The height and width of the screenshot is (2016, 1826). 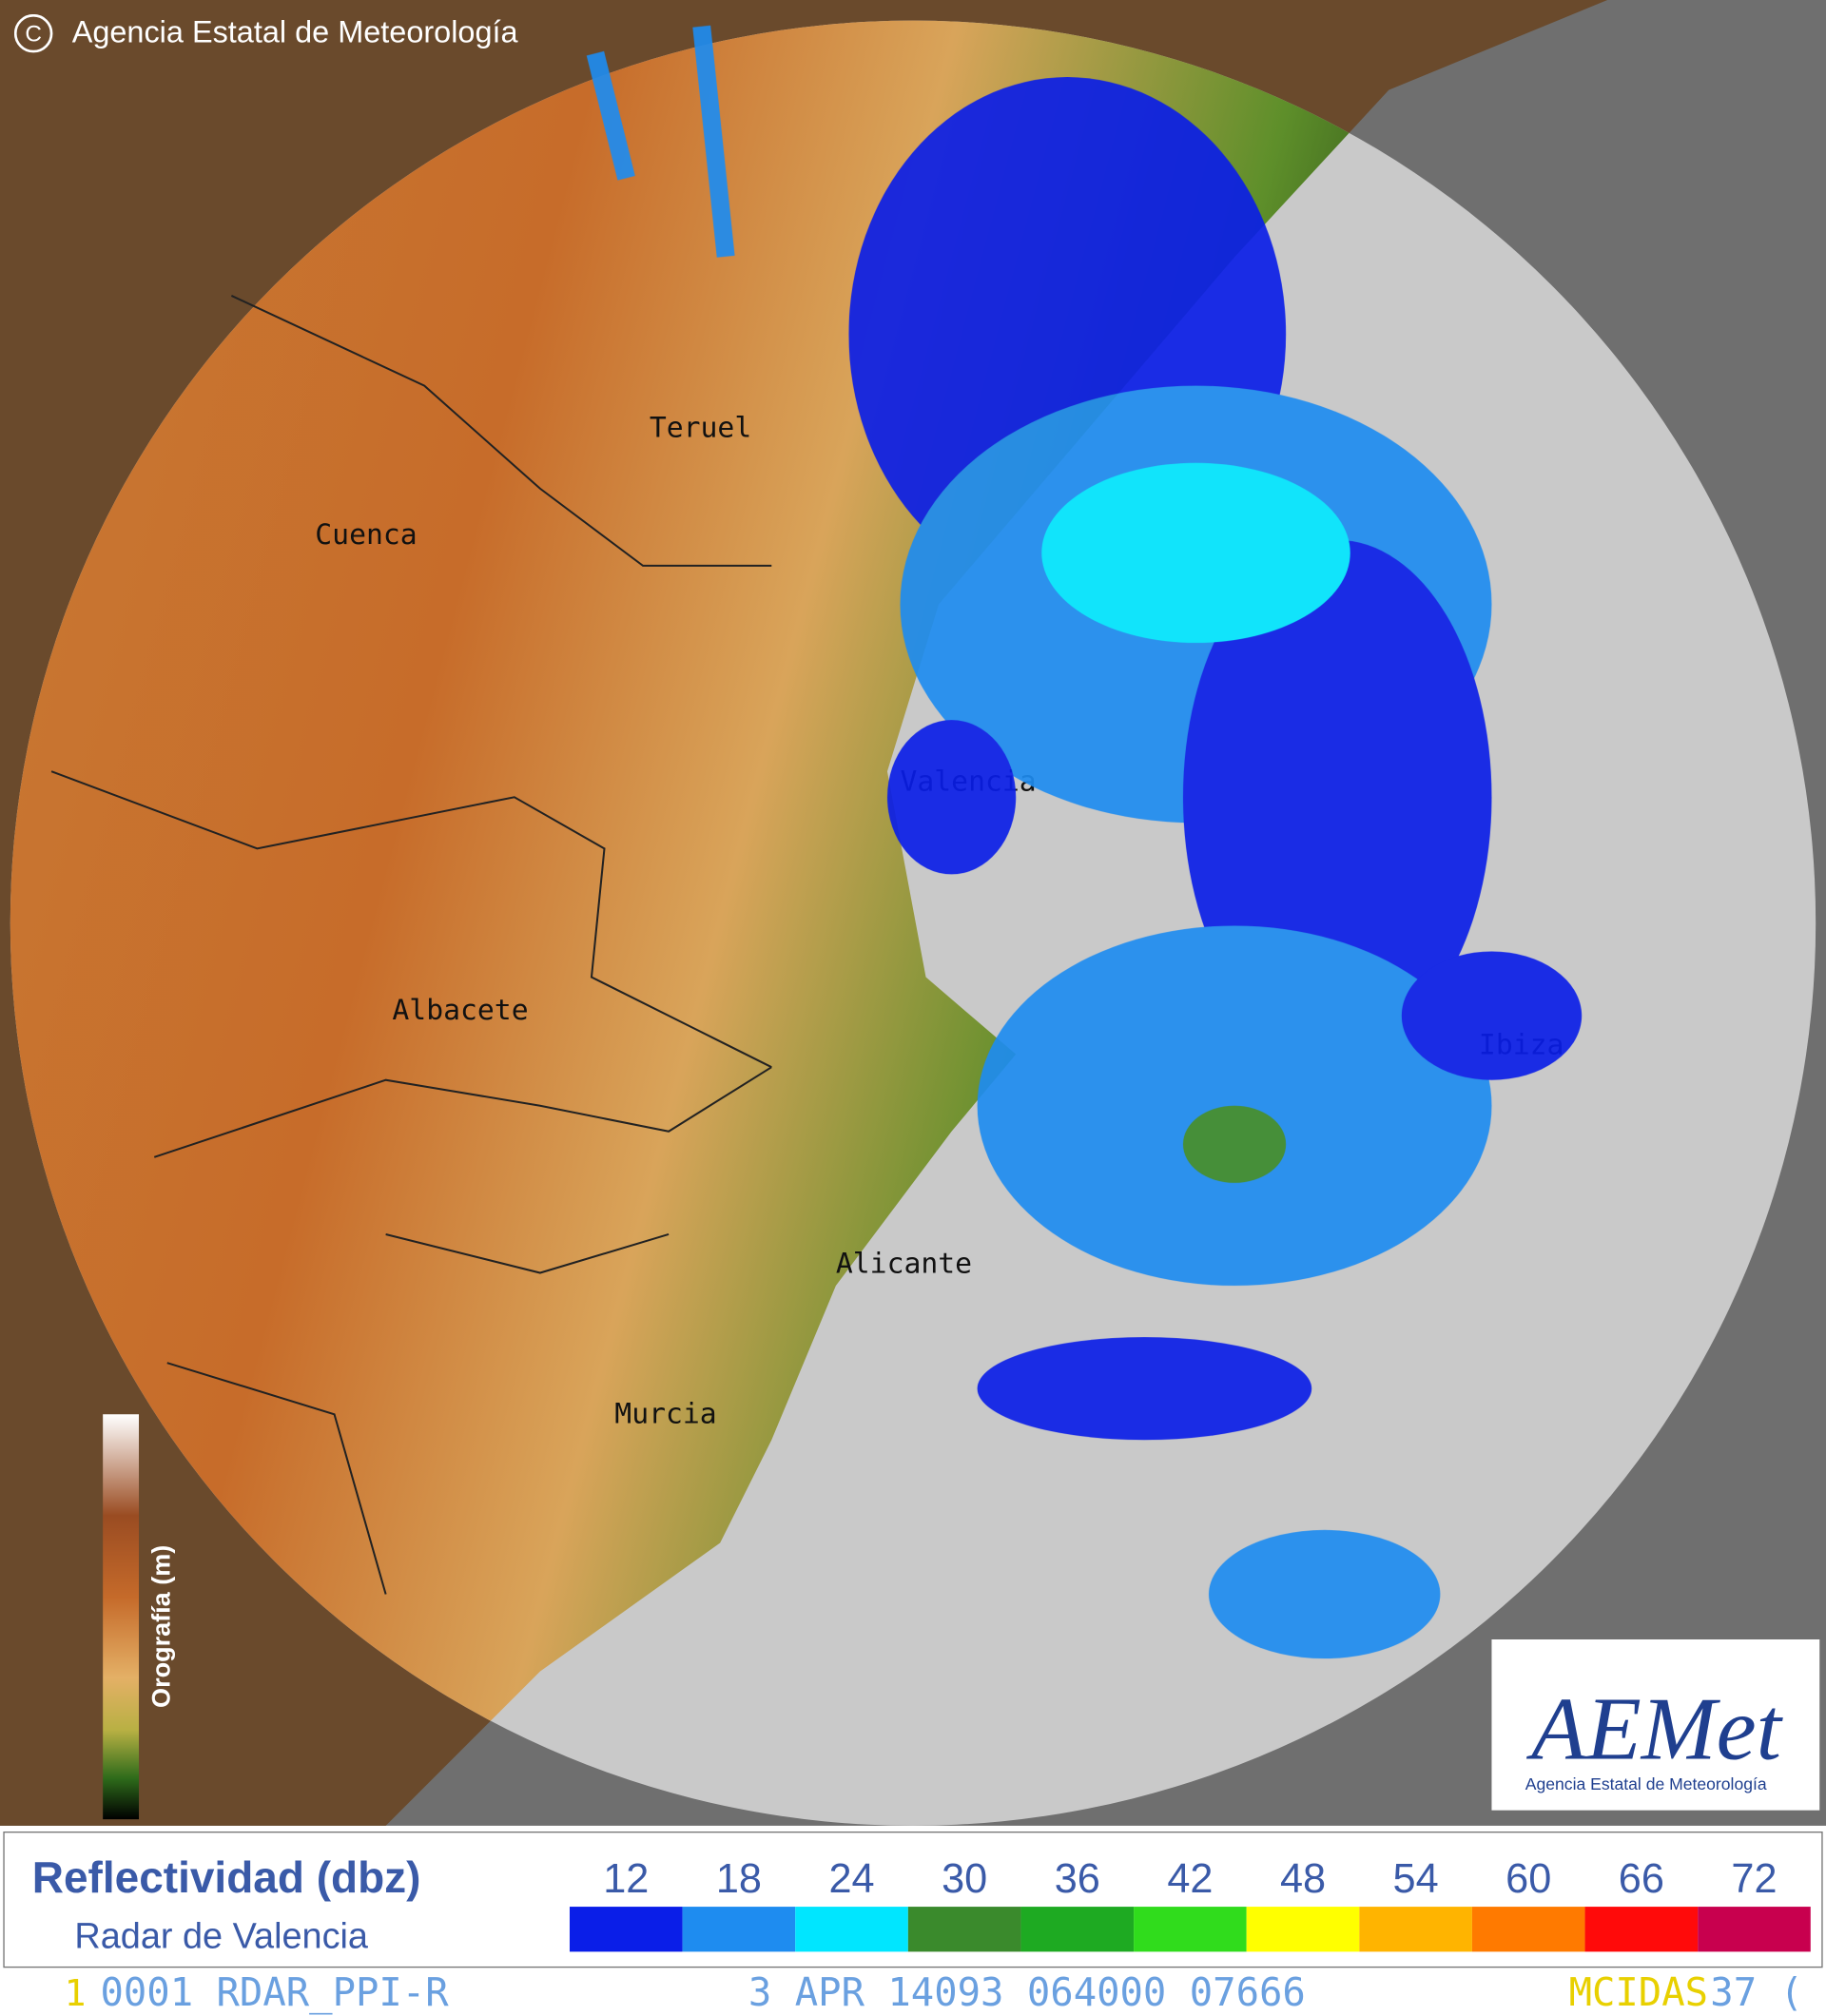 I want to click on city-label: Albacete, so click(x=460, y=1010).